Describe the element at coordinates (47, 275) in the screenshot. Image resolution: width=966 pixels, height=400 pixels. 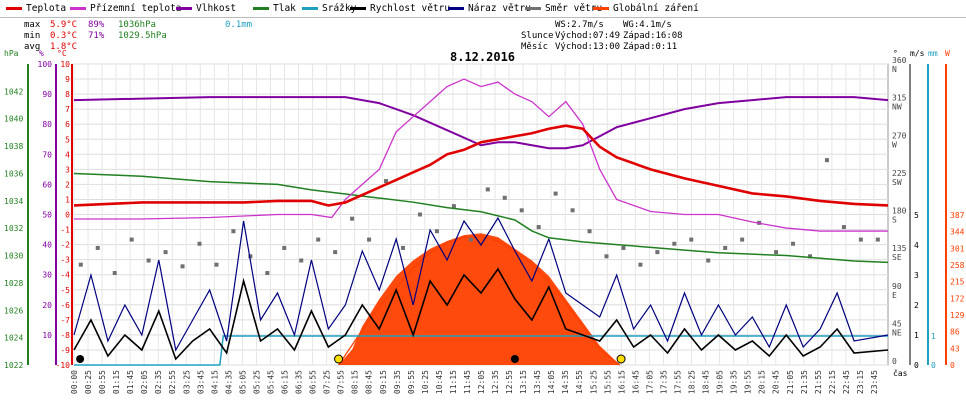
I see `hum-tick-label: 30` at that location.